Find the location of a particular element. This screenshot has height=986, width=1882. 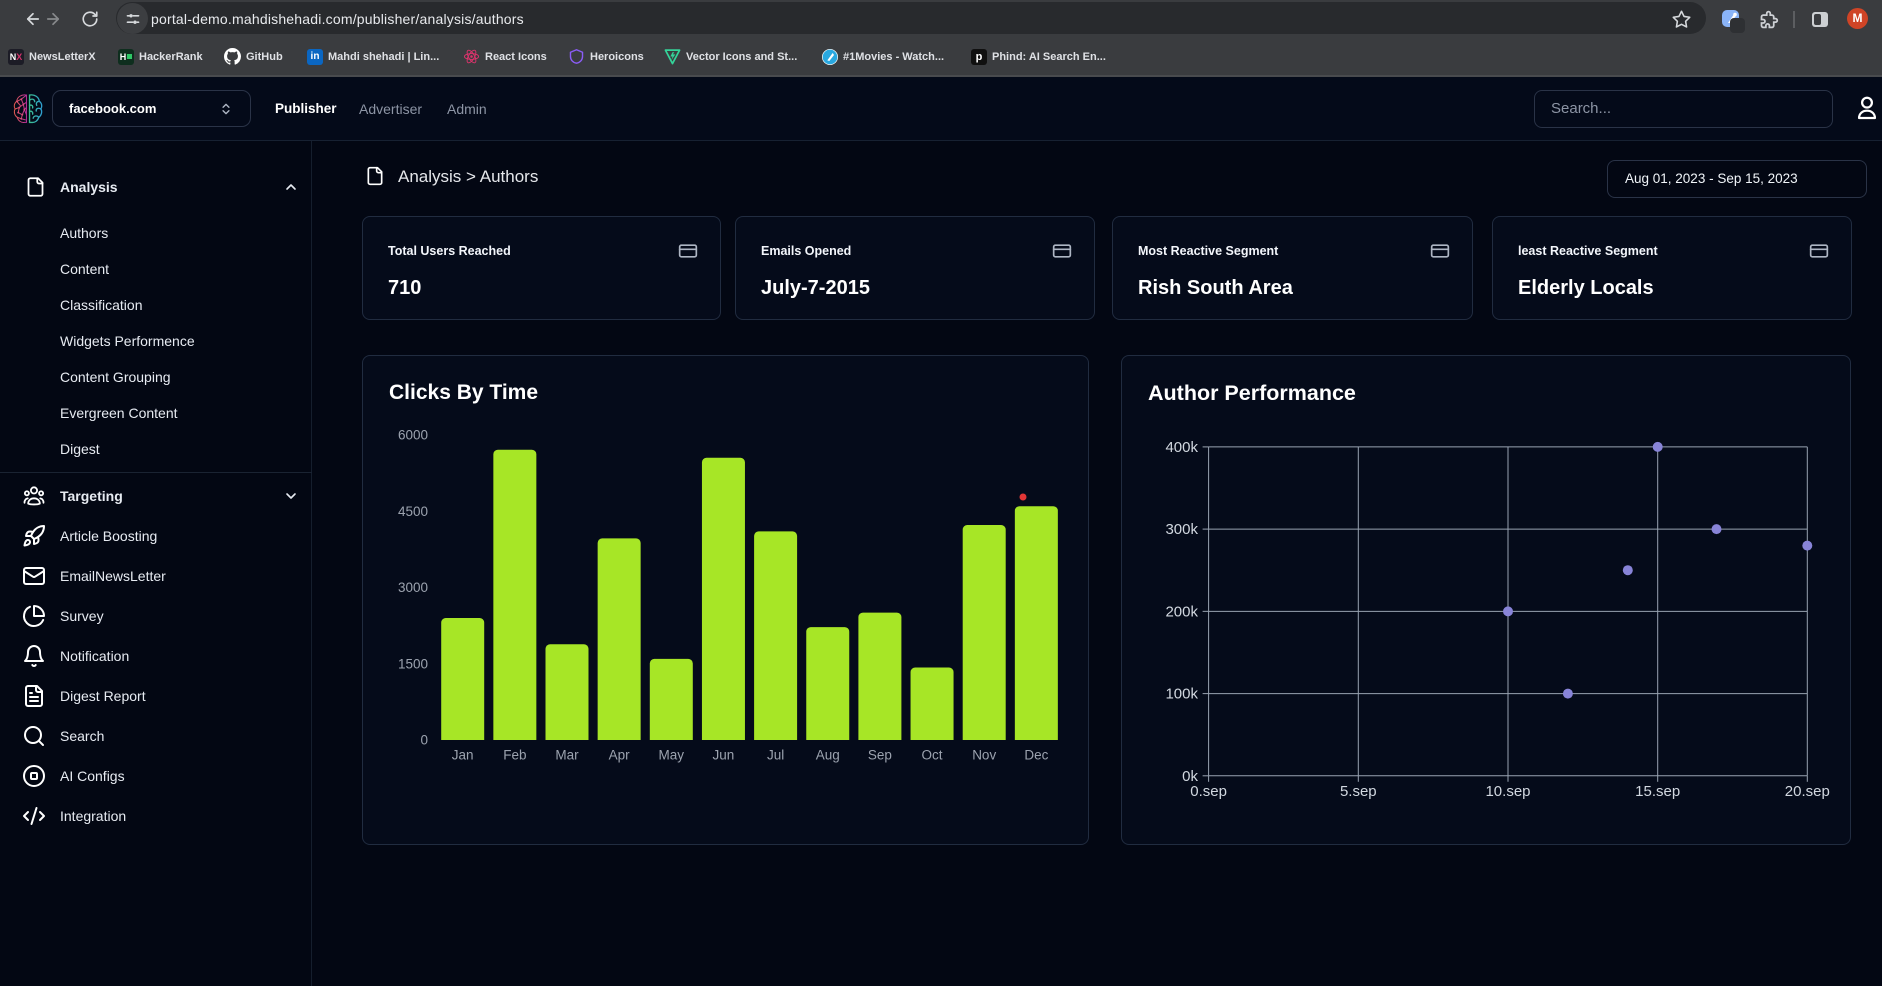

svg-text: 0 is located at coordinates (424, 740).